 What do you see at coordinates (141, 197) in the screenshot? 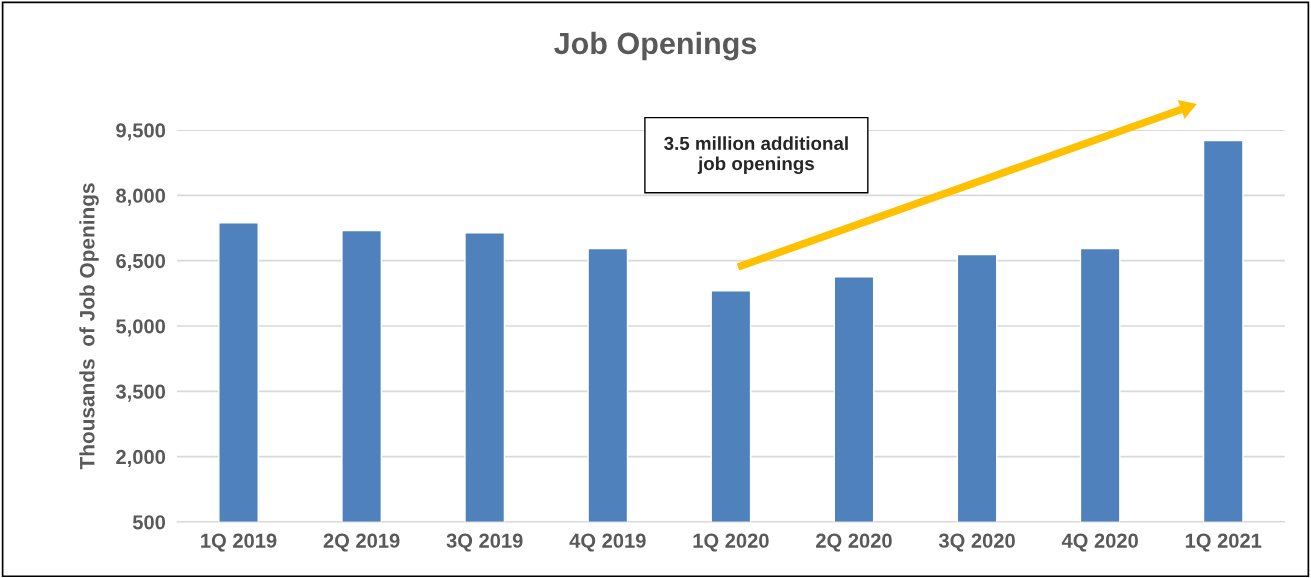
I see `y-tick-label: 8,000` at bounding box center [141, 197].